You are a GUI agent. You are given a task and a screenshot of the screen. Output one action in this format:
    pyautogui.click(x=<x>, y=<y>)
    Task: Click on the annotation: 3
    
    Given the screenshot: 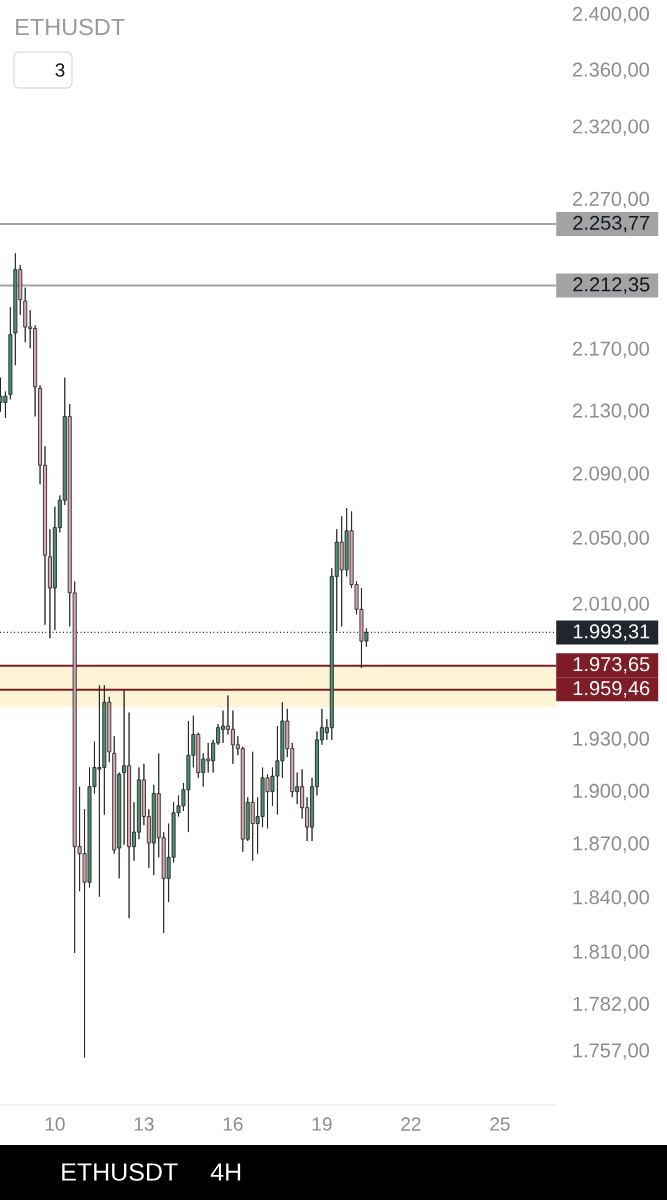 What is the action you would take?
    pyautogui.click(x=60, y=70)
    